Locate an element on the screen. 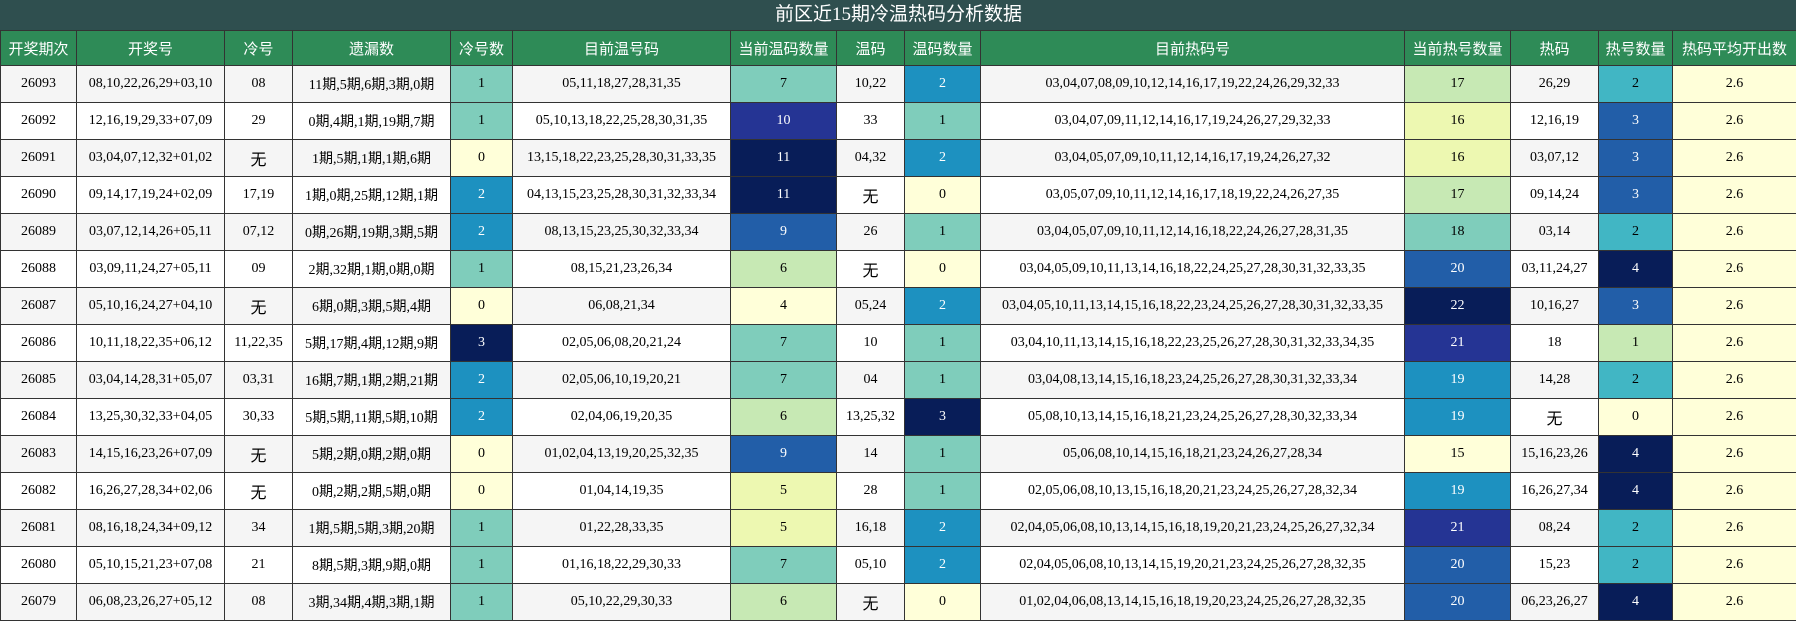 This screenshot has width=1796, height=622. period-cell: 26088 is located at coordinates (38, 269).